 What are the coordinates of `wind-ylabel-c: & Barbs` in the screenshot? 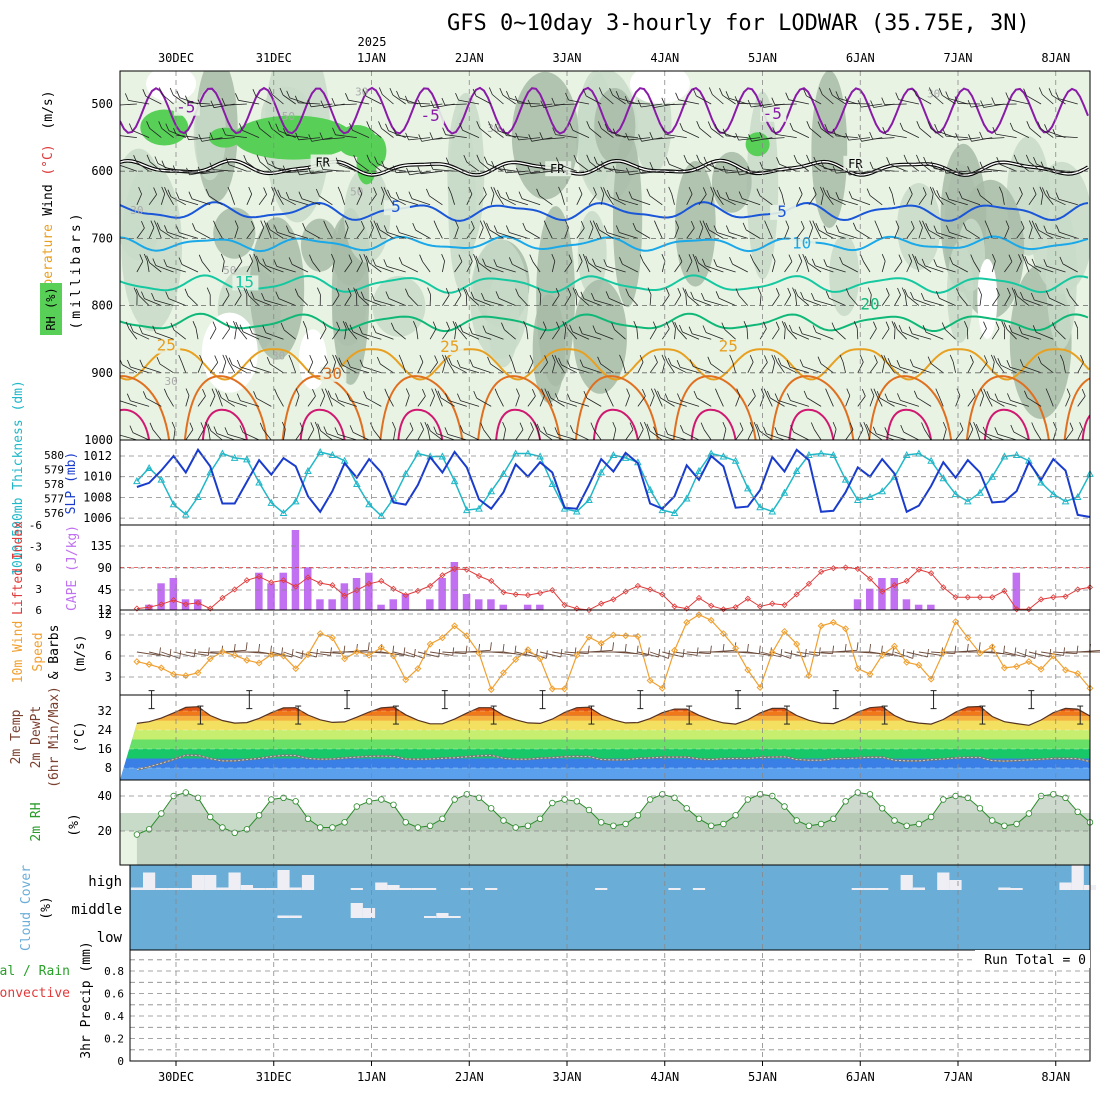 It's located at (54, 652).